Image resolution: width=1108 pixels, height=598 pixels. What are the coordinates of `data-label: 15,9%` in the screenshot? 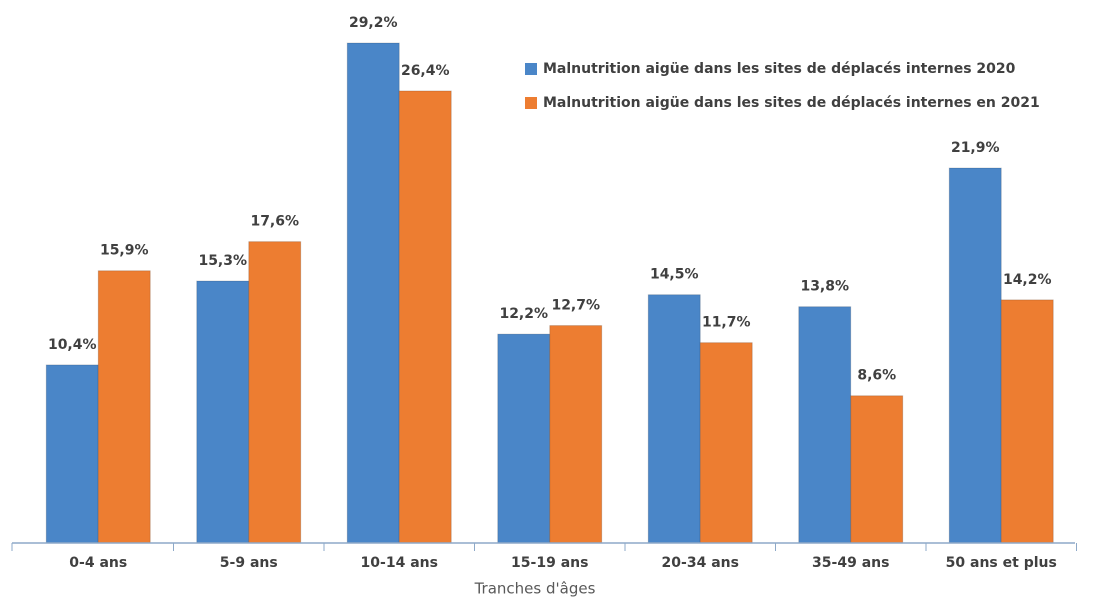 It's located at (124, 251).